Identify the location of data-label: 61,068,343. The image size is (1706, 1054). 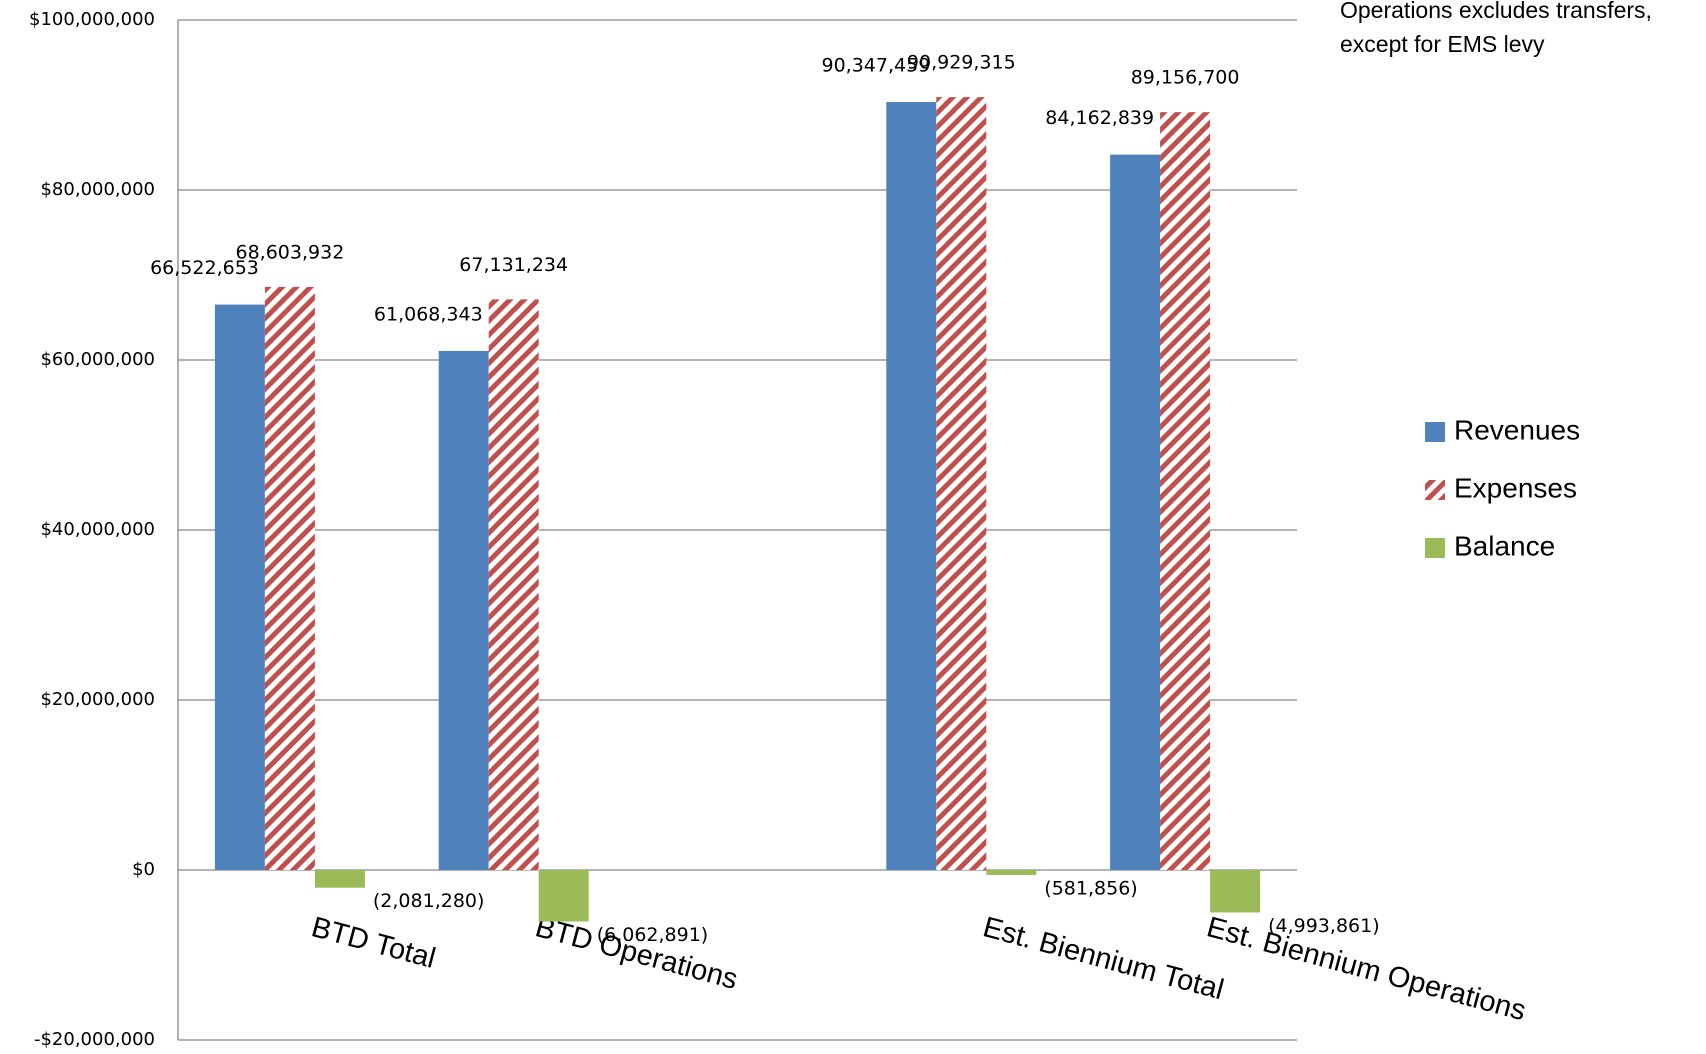
(428, 314).